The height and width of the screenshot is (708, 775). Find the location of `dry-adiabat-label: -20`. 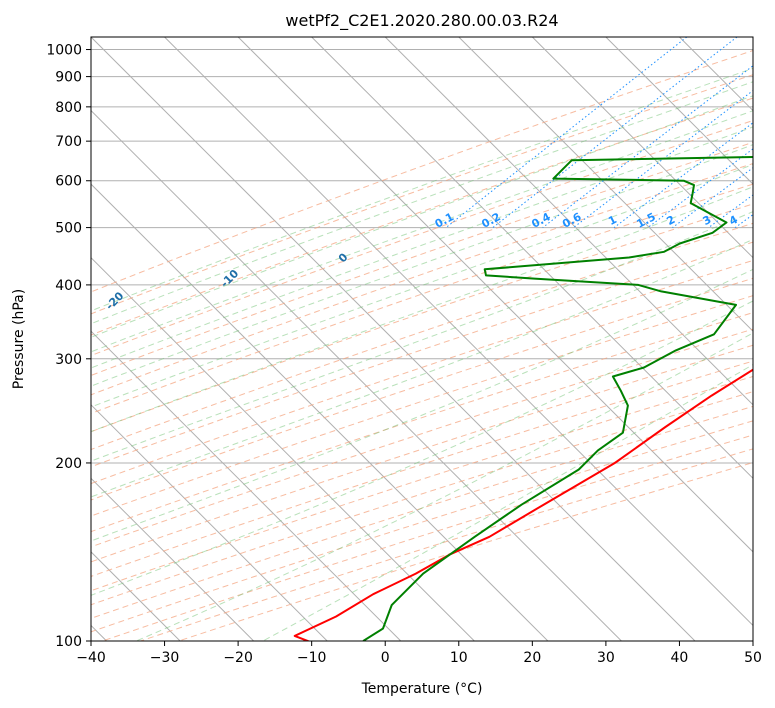

dry-adiabat-label: -20 is located at coordinates (114, 300).